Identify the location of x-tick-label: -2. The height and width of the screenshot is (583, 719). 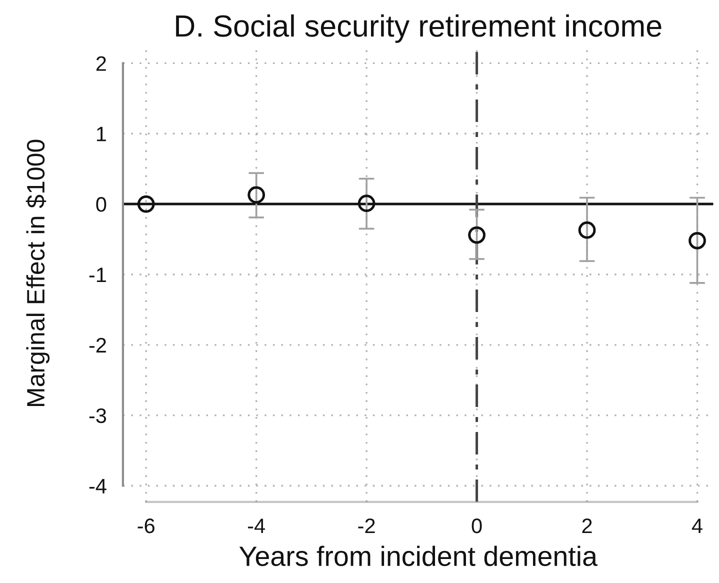
(366, 526).